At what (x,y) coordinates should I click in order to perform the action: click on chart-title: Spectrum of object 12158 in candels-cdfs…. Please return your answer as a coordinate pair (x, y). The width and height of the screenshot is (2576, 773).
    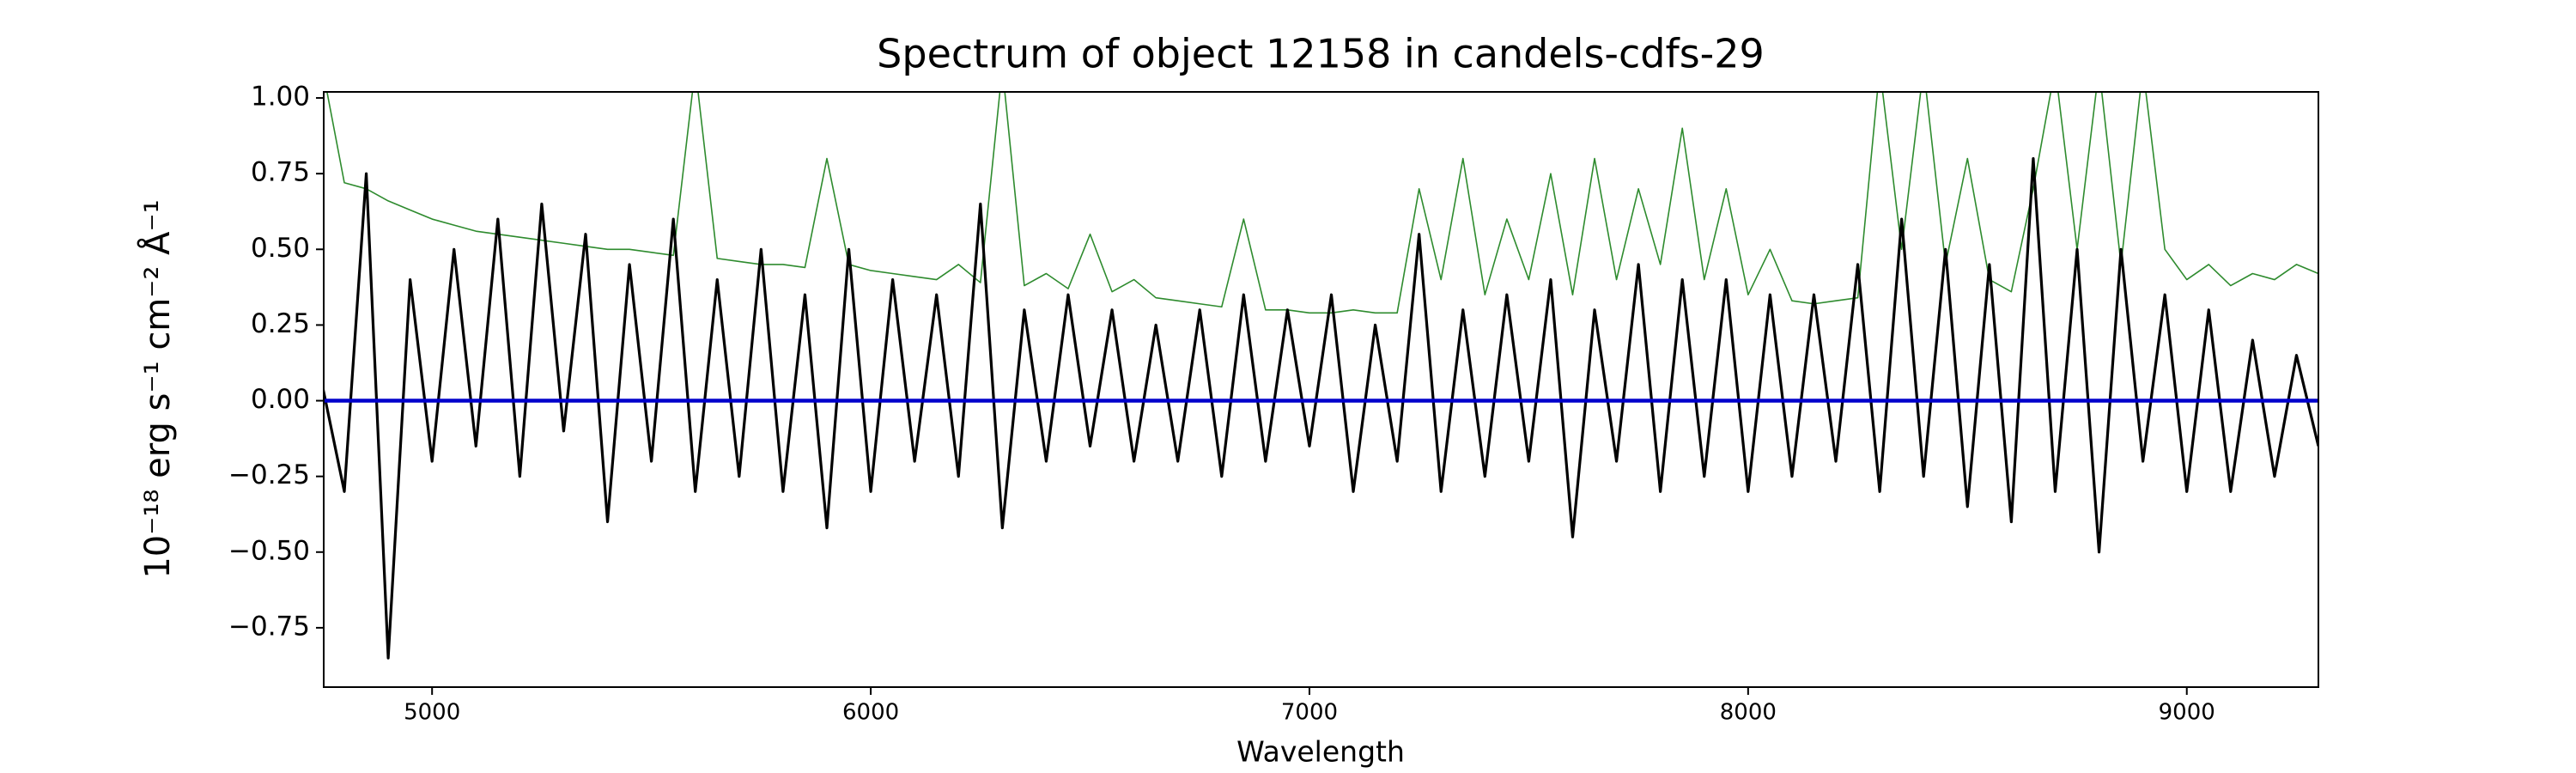
    Looking at the image, I should click on (1321, 54).